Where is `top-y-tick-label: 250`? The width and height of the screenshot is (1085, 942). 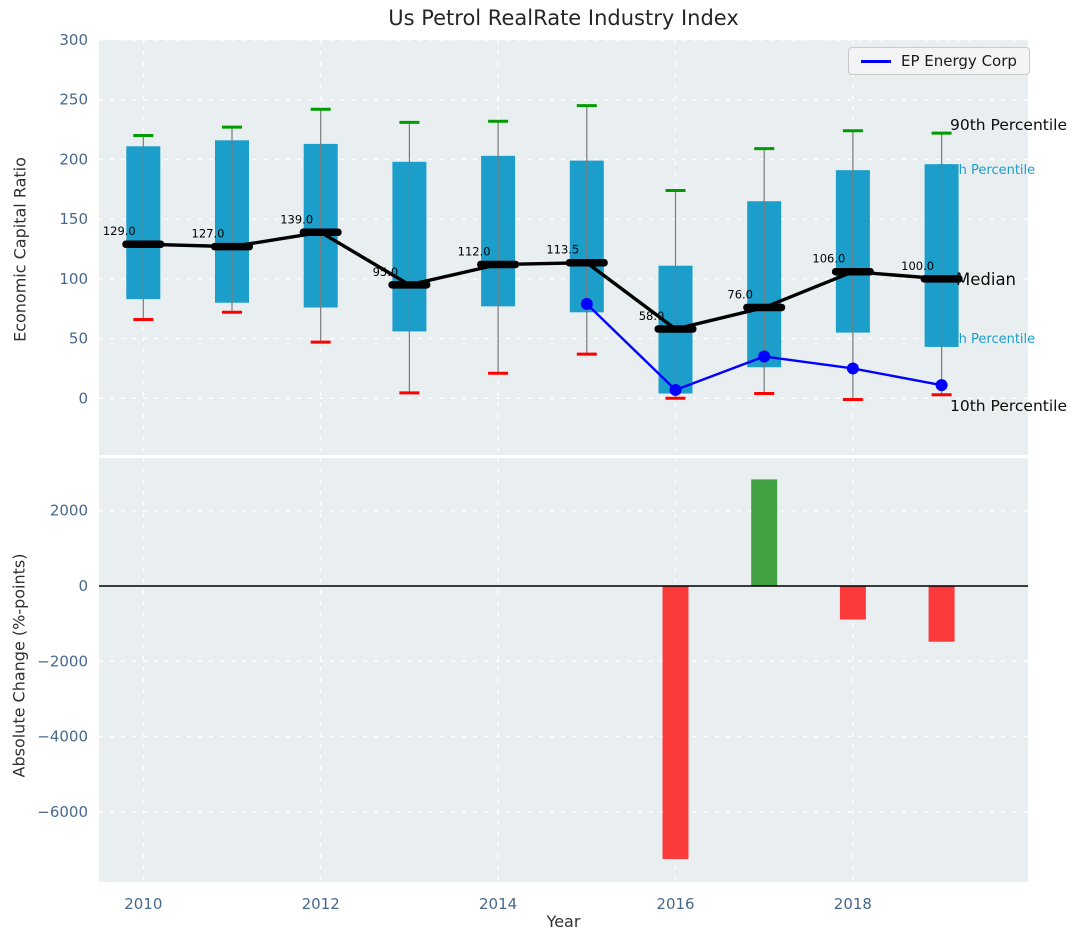 top-y-tick-label: 250 is located at coordinates (73, 100).